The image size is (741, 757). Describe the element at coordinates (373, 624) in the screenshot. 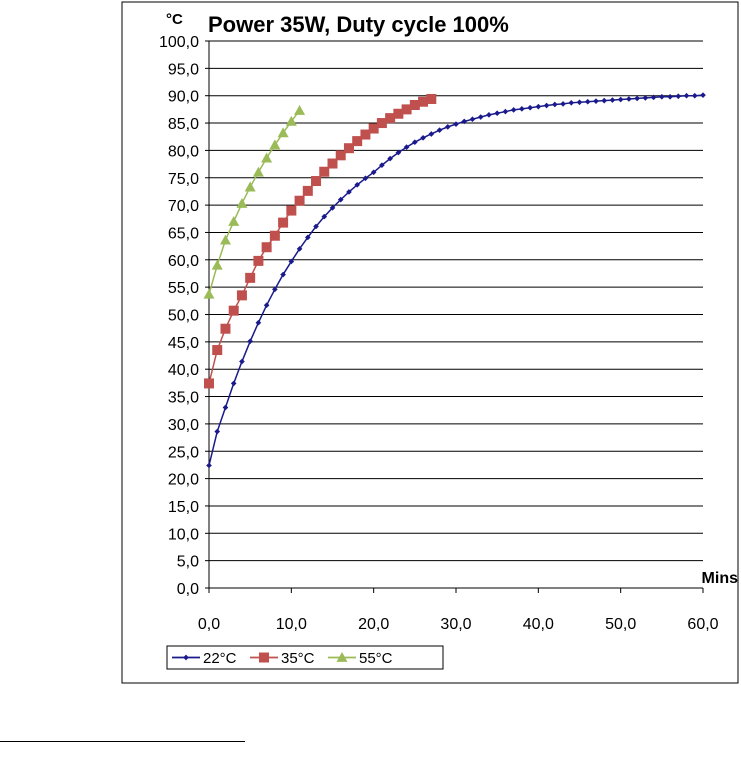

I see `x-tick-label: 20,0` at that location.